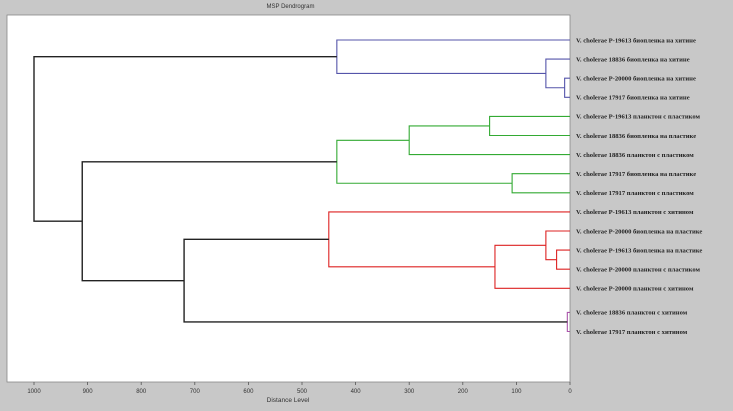 Image resolution: width=733 pixels, height=411 pixels. Describe the element at coordinates (141, 392) in the screenshot. I see `x-tick-label: 800` at that location.